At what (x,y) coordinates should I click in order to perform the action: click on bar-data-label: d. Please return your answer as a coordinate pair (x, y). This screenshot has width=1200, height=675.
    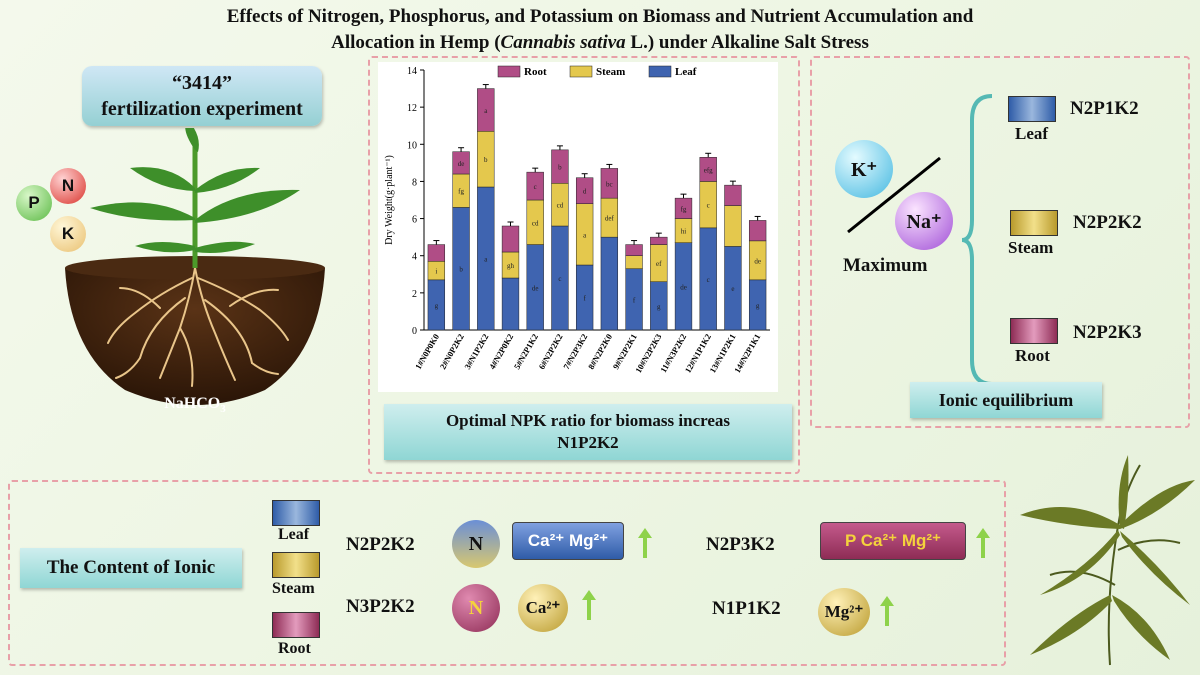
    Looking at the image, I should click on (585, 192).